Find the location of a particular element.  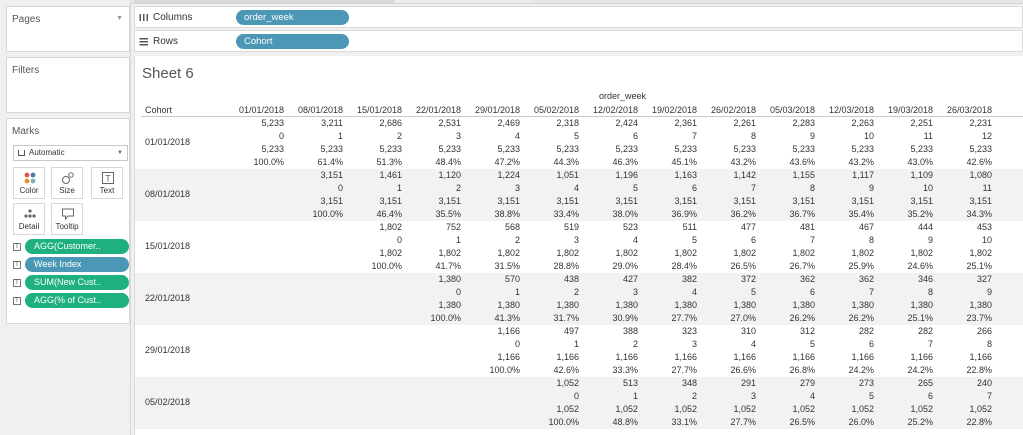

table-cell: 1,142 7 3,151 36.2% is located at coordinates (727, 195).